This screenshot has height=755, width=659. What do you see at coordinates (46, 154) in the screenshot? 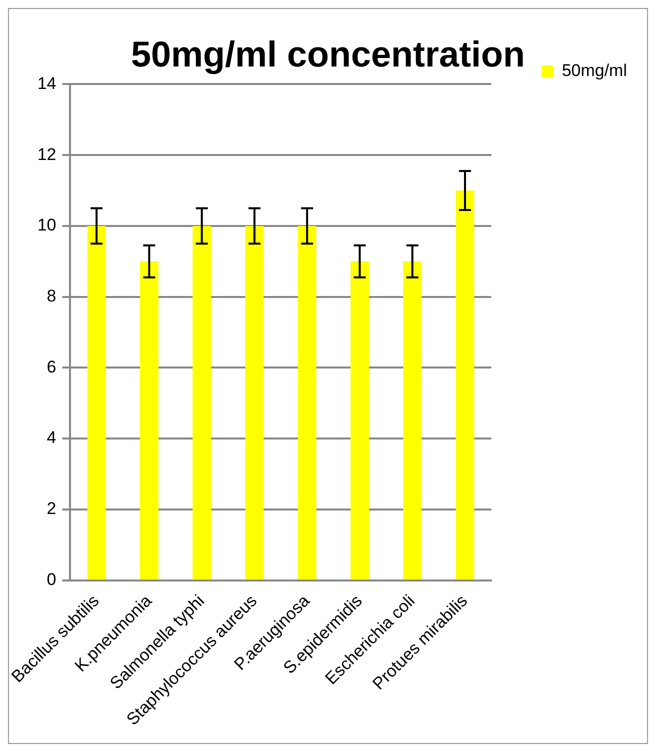
I see `y-tick-label: 12` at bounding box center [46, 154].